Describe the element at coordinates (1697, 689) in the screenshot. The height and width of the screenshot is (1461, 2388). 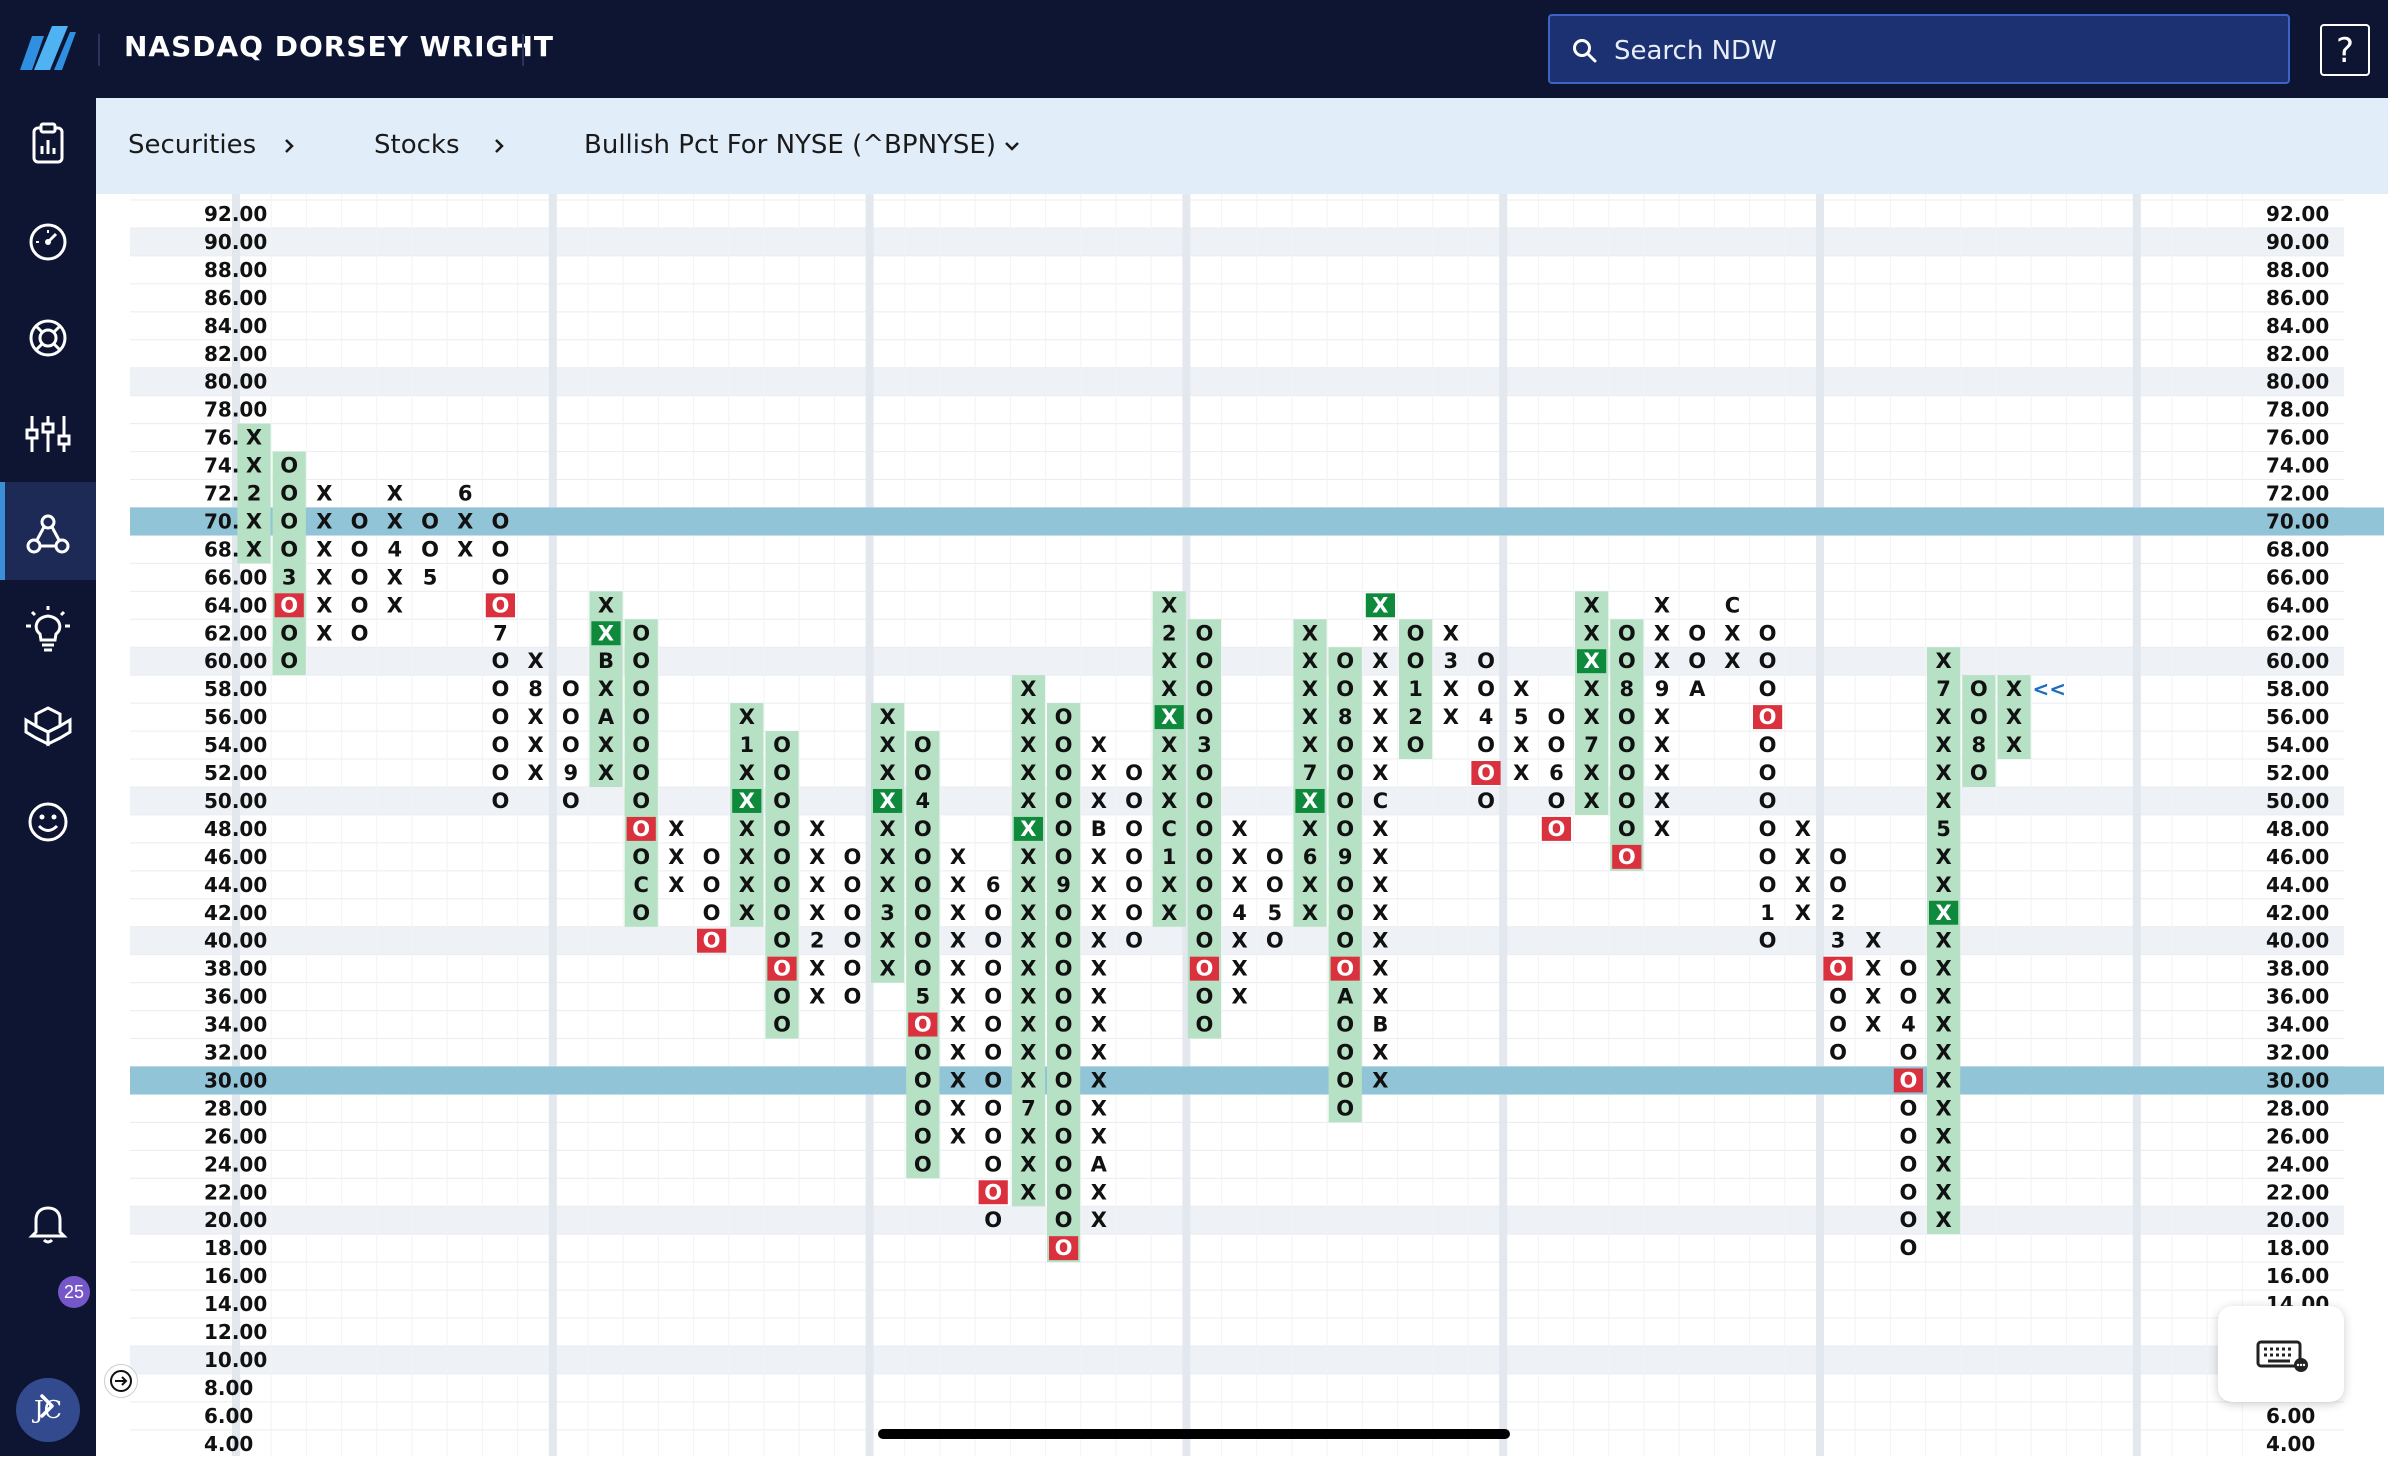
I see `month-label: A` at that location.